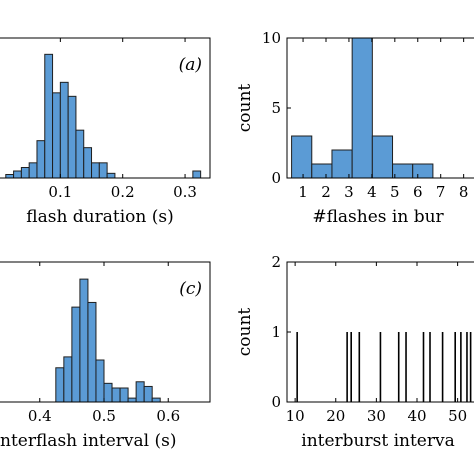 Image resolution: width=474 pixels, height=474 pixels. Describe the element at coordinates (372, 192) in the screenshot. I see `x-tick-label: 4` at that location.